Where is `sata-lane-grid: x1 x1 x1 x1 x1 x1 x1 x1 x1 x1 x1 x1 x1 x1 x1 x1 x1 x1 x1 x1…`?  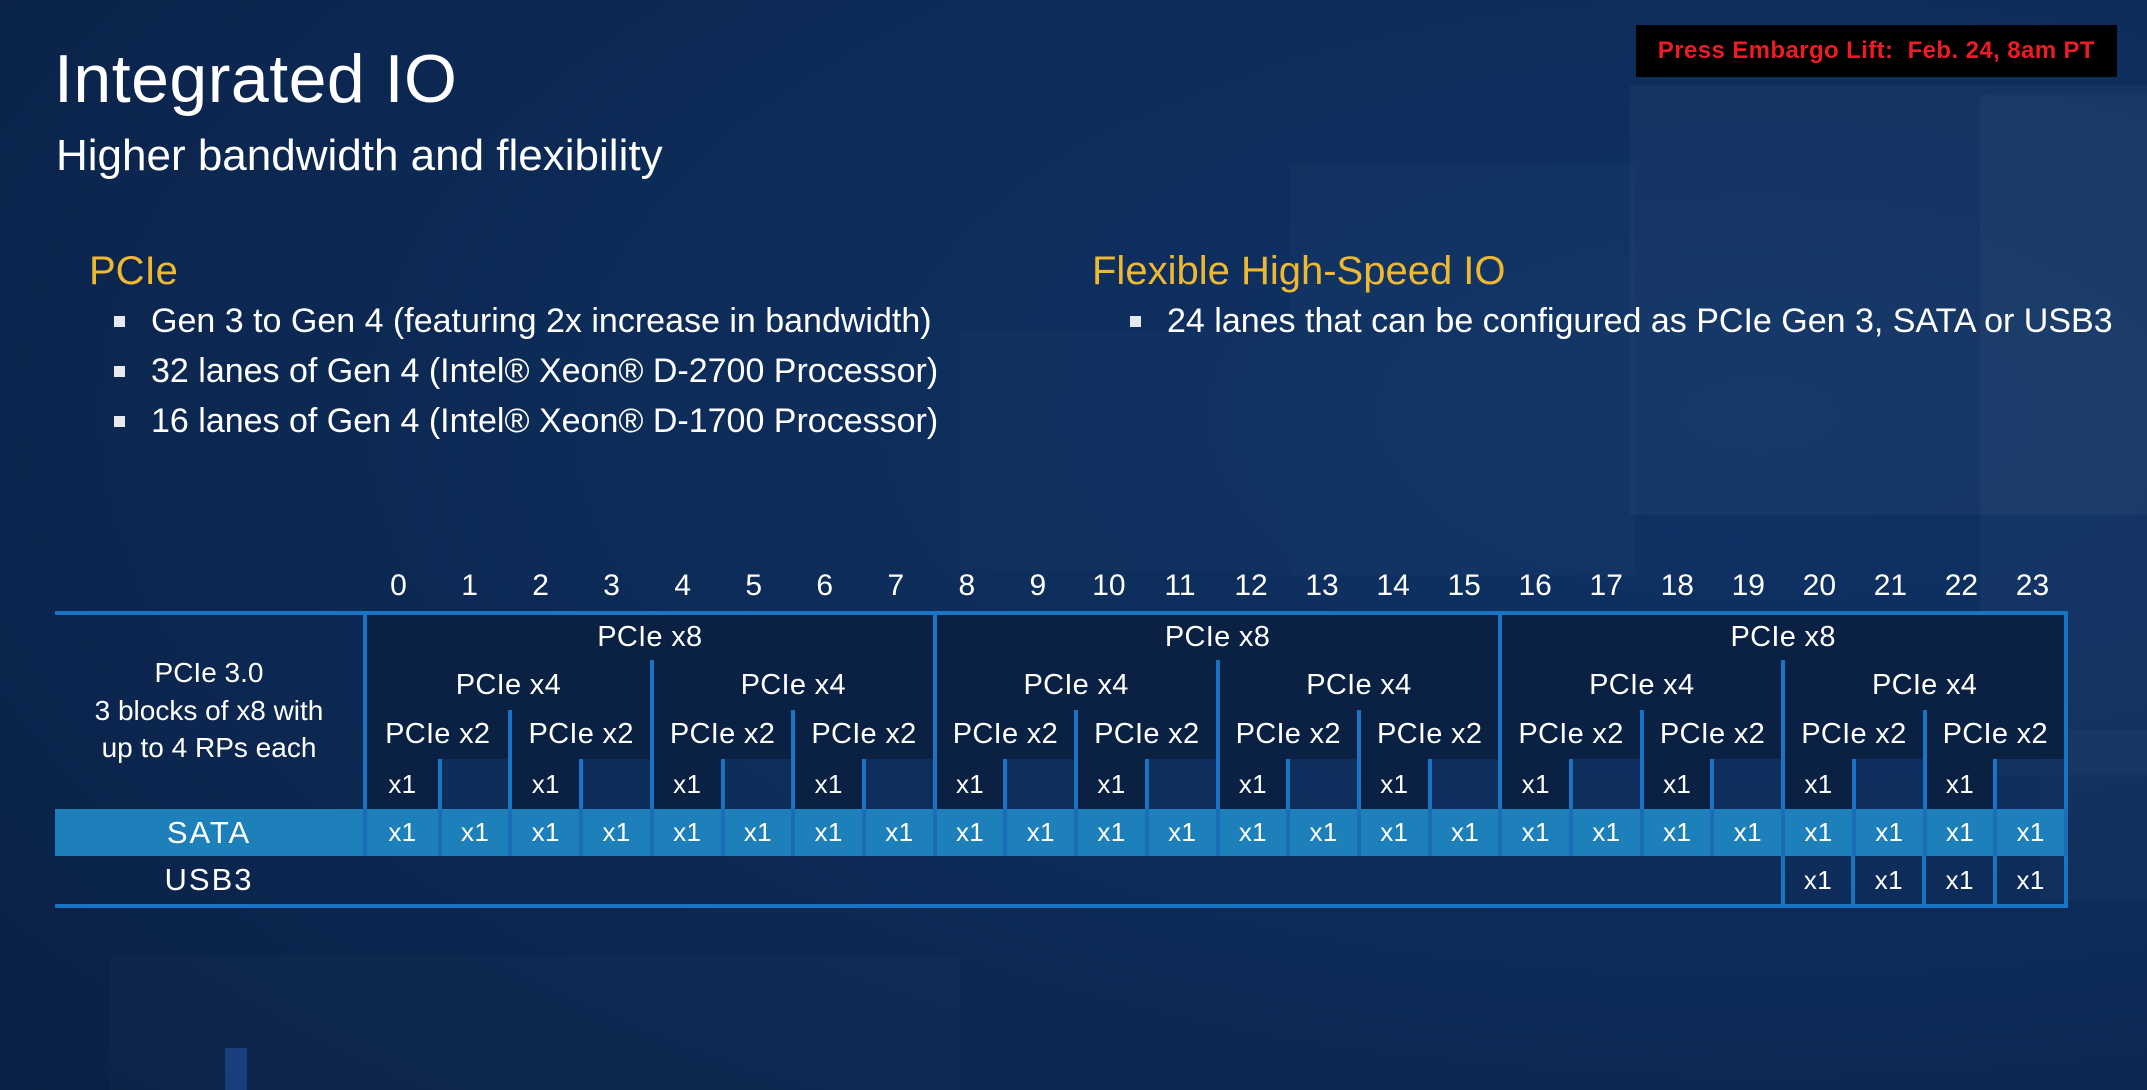 sata-lane-grid: x1 x1 x1 x1 x1 x1 x1 x1 x1 x1 x1 x1 x1 x1 x1 x1 x1 x1 x1 x1… is located at coordinates (1215, 832).